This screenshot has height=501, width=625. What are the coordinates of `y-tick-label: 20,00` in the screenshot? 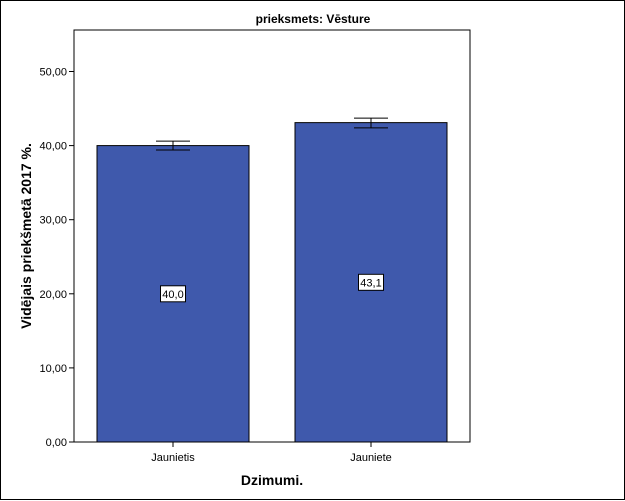 It's located at (53, 295).